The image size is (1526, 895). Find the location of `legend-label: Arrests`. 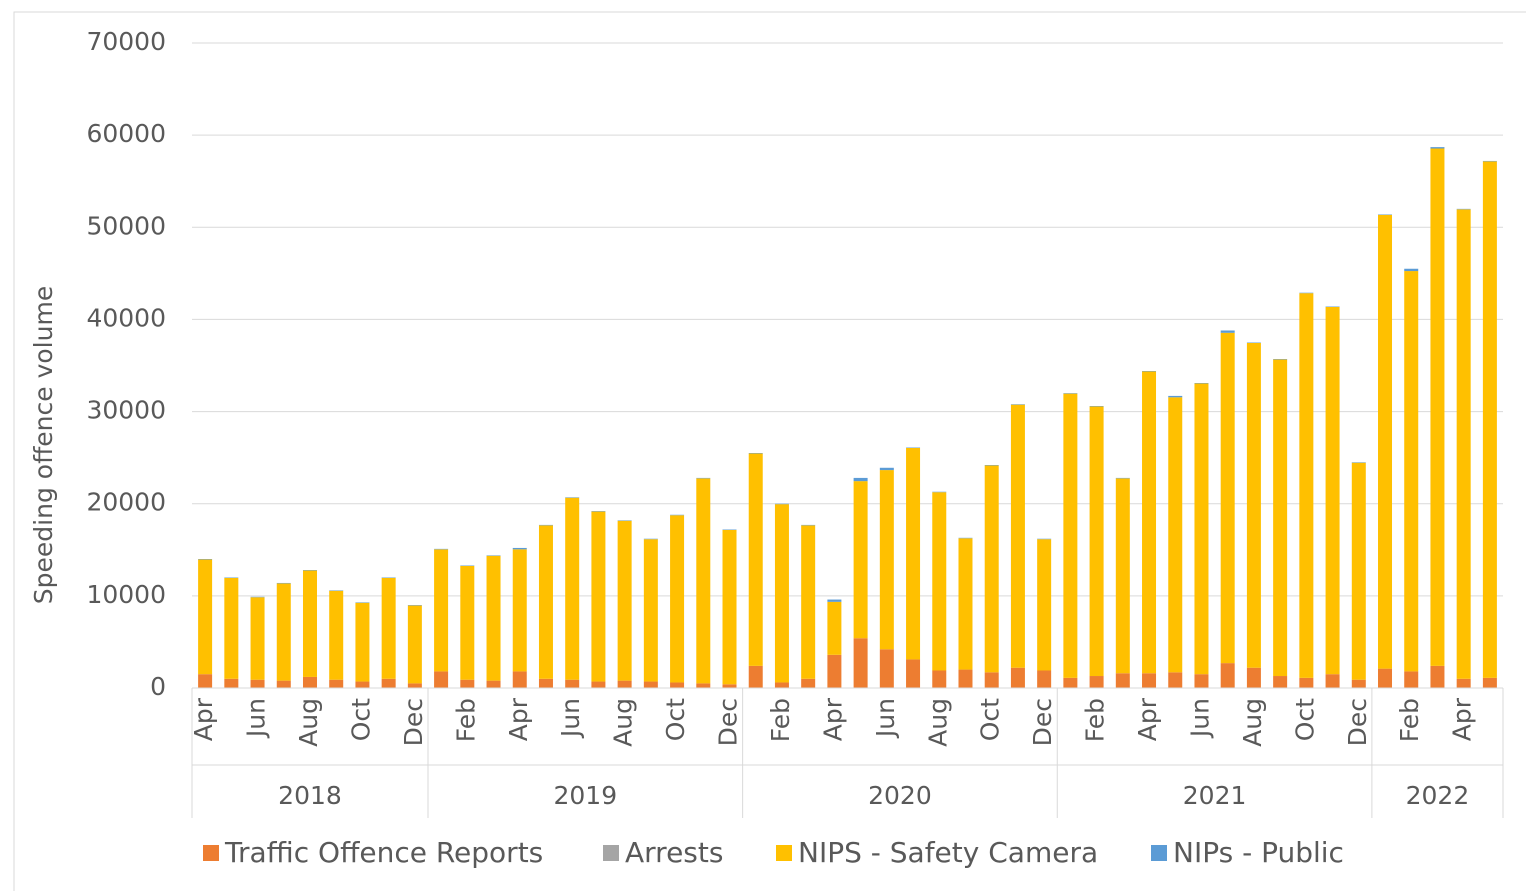

legend-label: Arrests is located at coordinates (674, 852).